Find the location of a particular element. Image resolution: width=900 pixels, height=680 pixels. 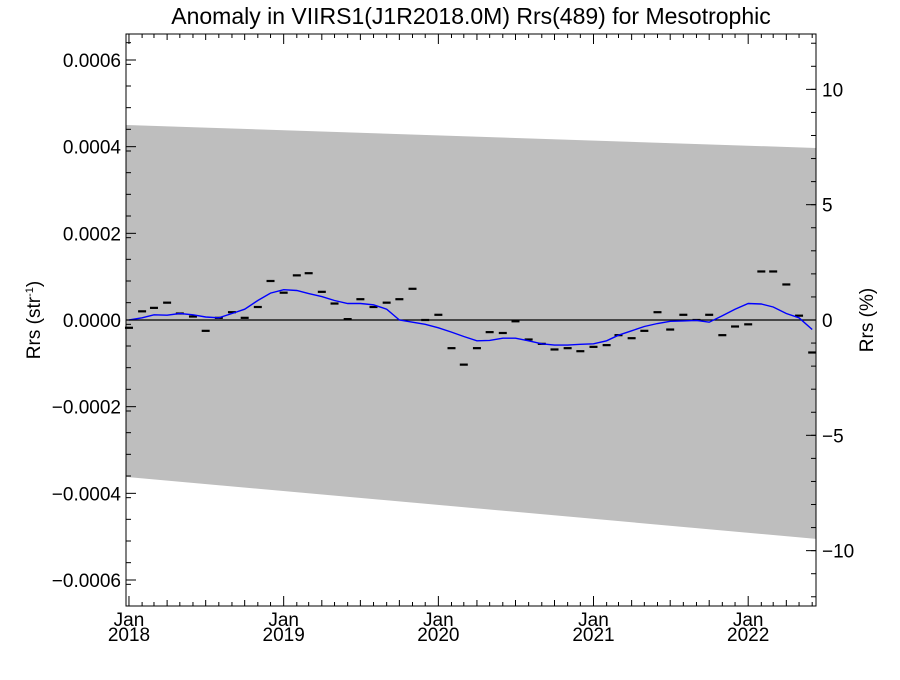

y-axis-left-label-main: Rrs (str is located at coordinates (34, 327).